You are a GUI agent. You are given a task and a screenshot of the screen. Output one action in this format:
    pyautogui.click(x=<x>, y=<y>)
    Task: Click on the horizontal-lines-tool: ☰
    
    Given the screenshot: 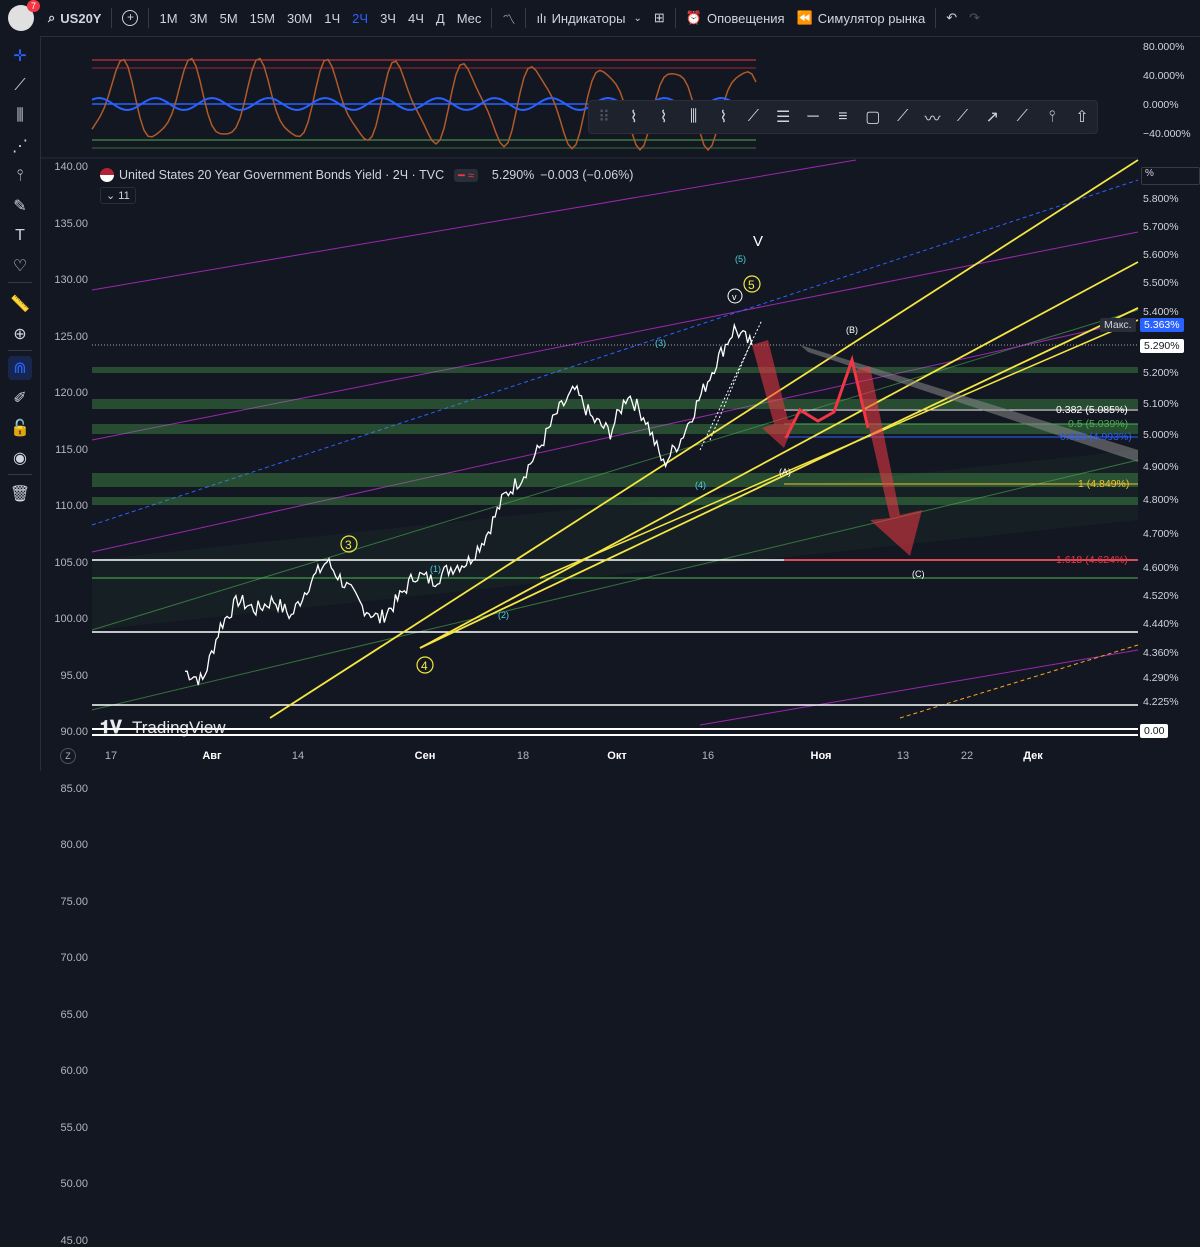 What is the action you would take?
    pyautogui.click(x=783, y=117)
    